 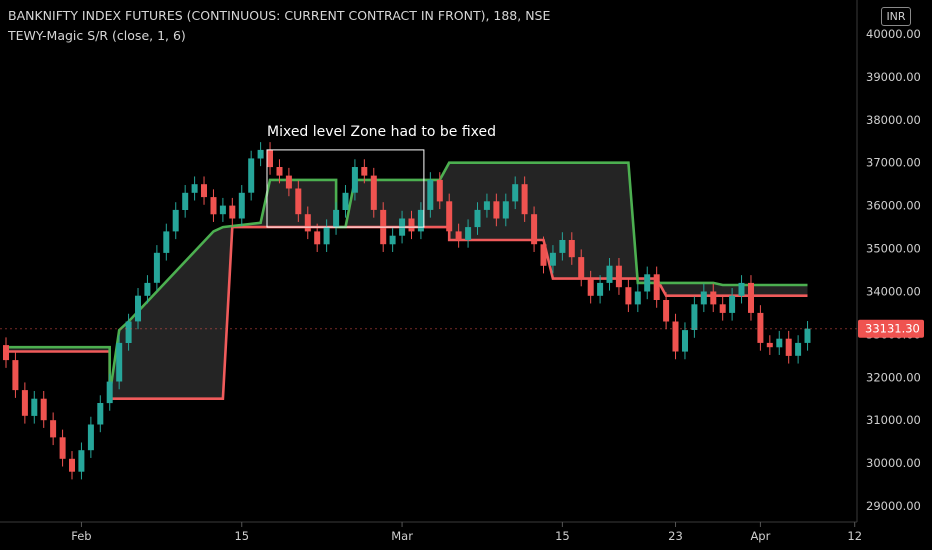 What do you see at coordinates (675, 536) in the screenshot?
I see `time-tick-label: 23` at bounding box center [675, 536].